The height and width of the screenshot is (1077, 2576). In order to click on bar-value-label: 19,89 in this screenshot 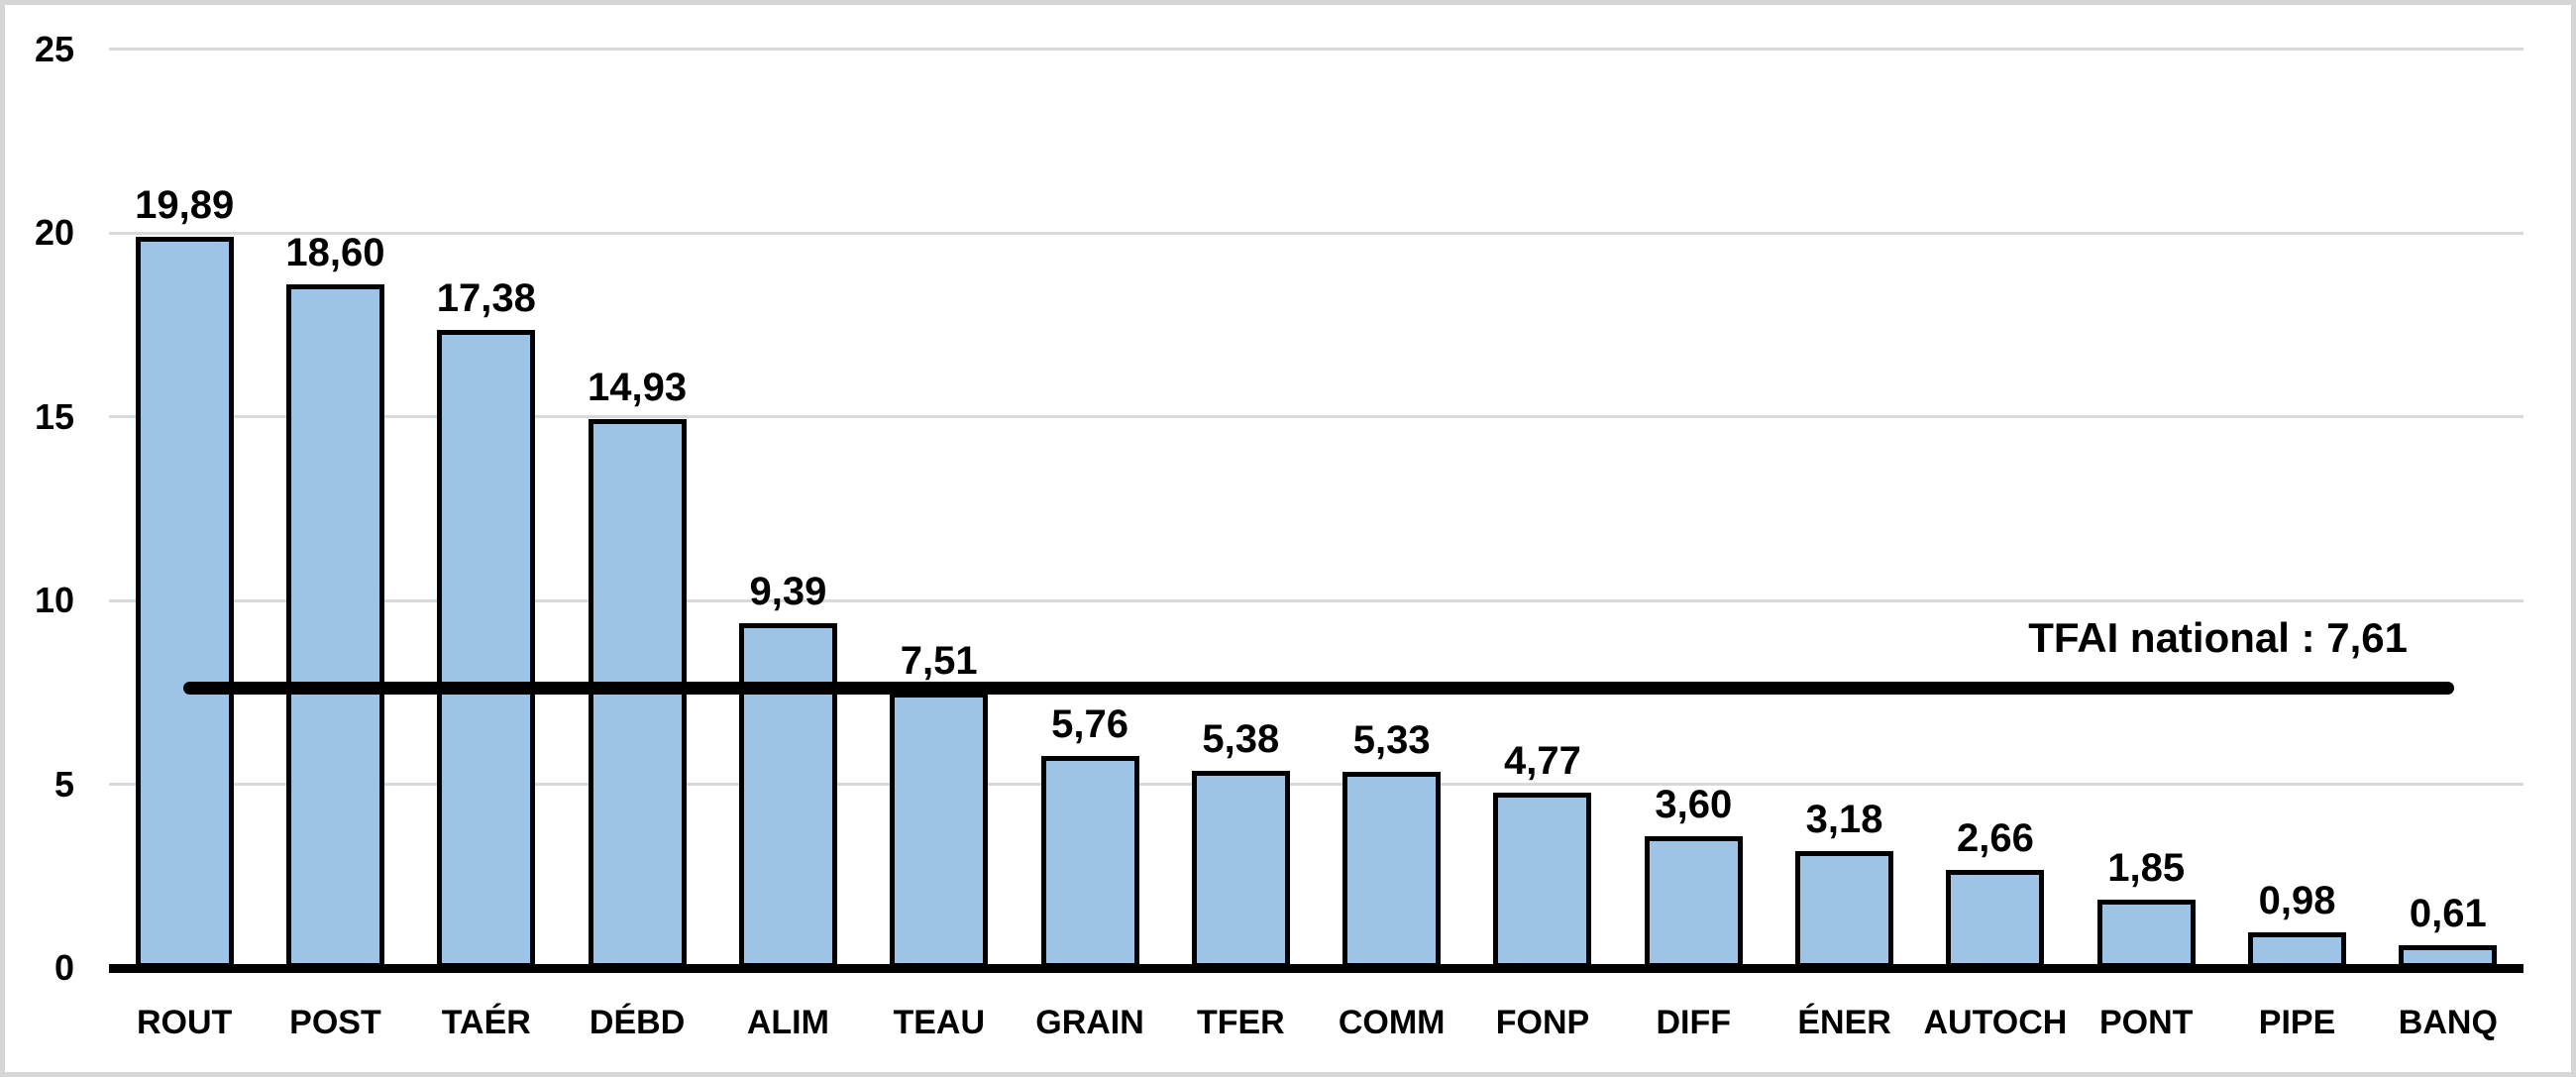, I will do `click(185, 205)`.